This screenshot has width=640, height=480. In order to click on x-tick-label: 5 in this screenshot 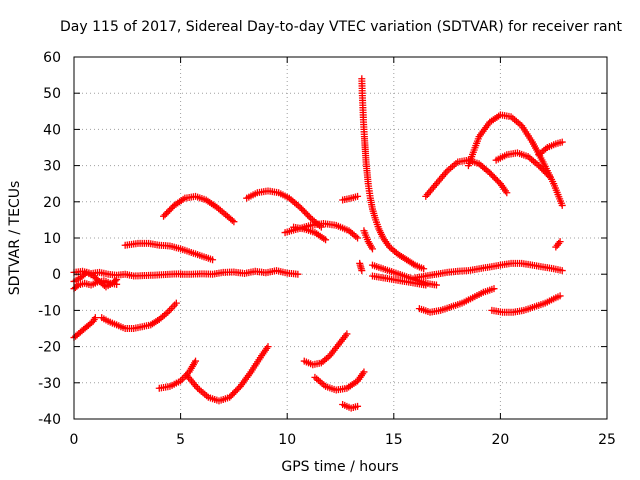, I will do `click(180, 440)`.